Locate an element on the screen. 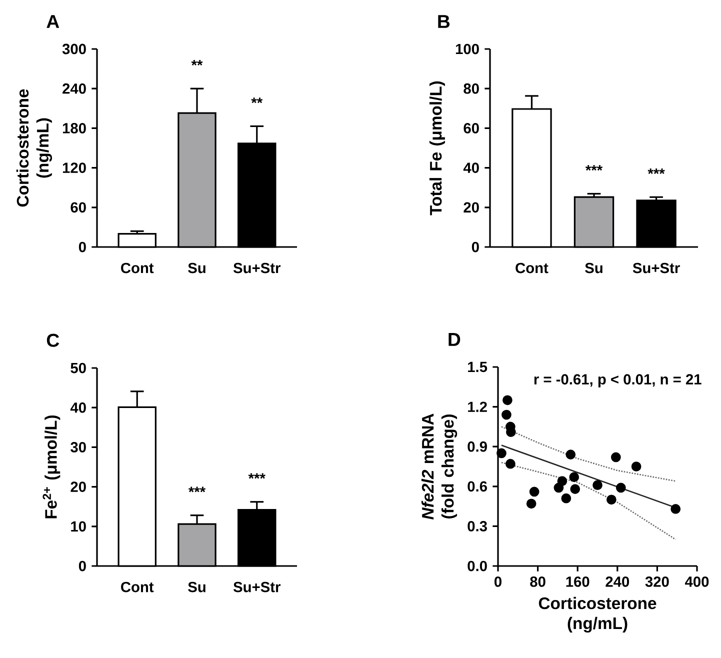 The width and height of the screenshot is (721, 658). x-tick-label: 400 is located at coordinates (697, 581).